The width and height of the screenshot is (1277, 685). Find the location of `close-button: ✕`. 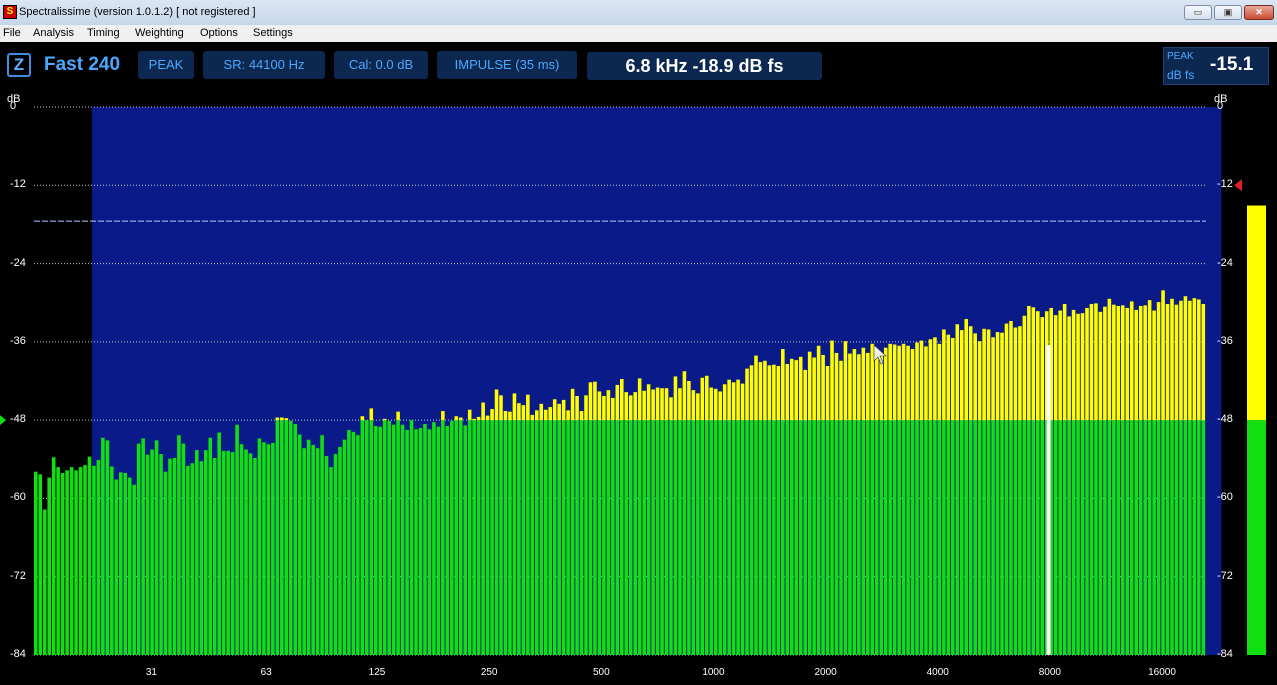

close-button: ✕ is located at coordinates (1259, 12).